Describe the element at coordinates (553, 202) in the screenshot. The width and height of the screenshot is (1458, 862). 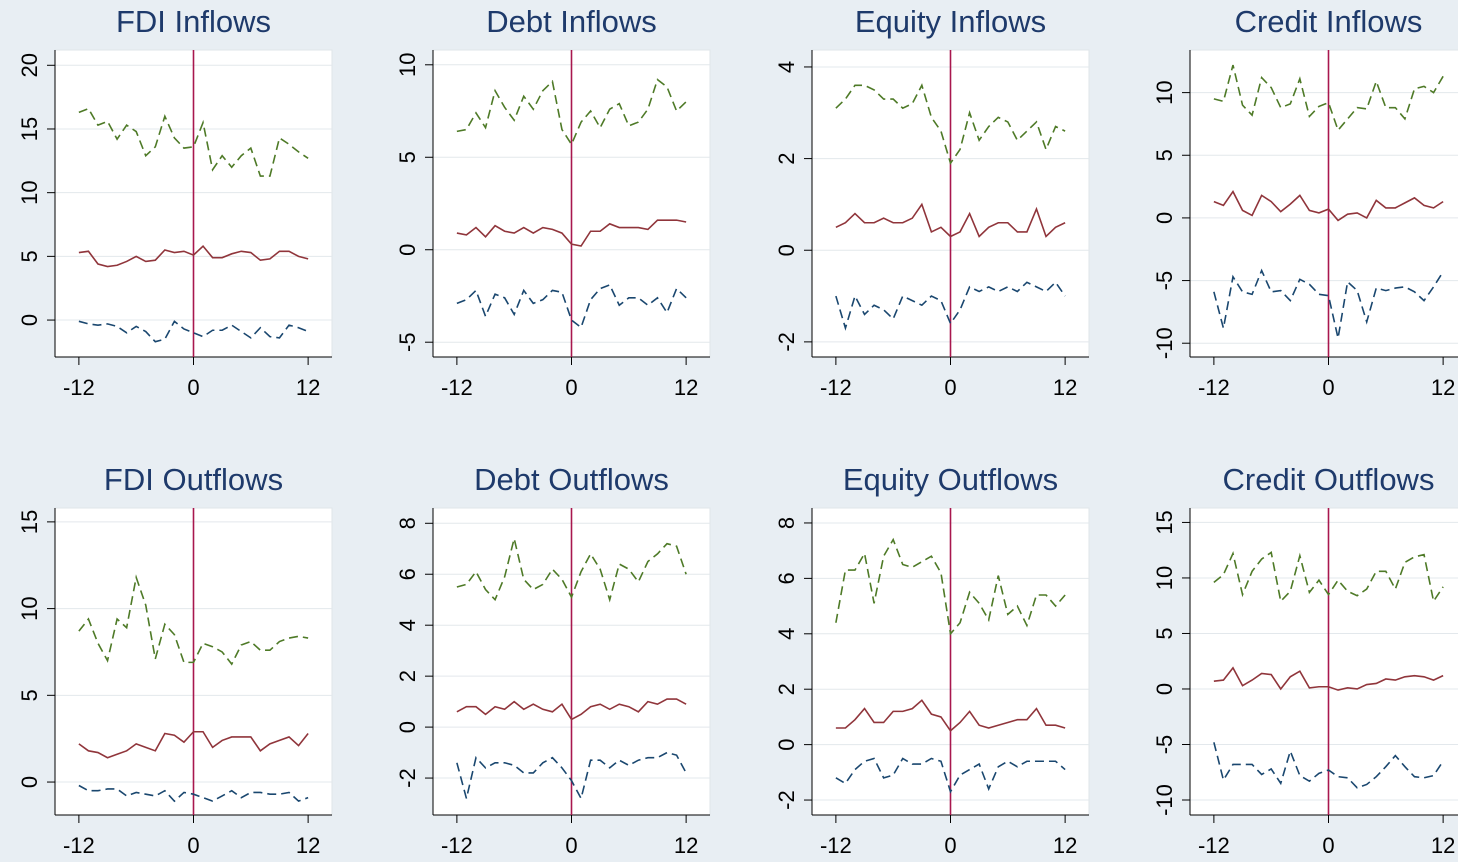
I see `panel: Debt Inflows -5 0 5 10 -12 0 12` at that location.